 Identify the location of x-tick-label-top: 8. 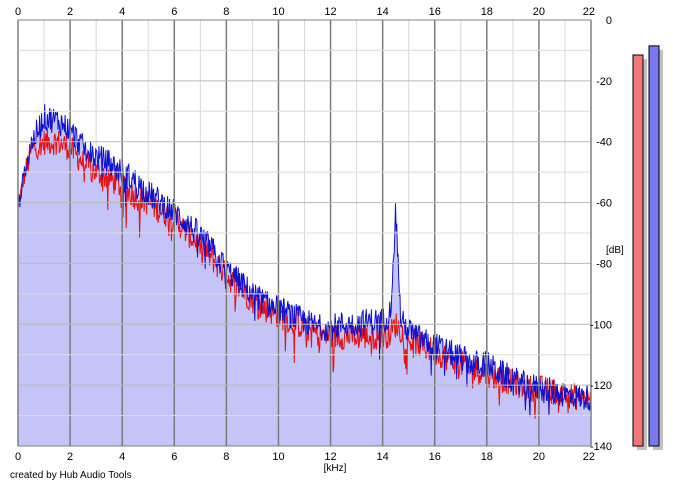
(226, 12).